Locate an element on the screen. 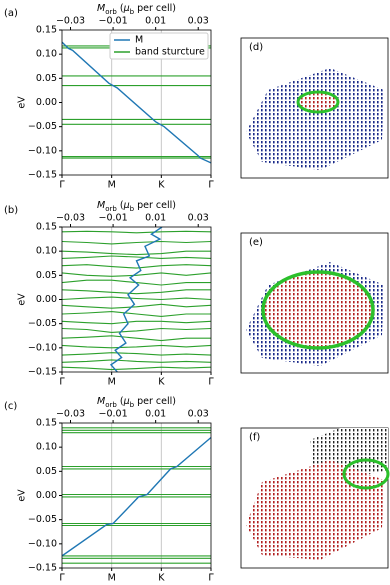  panel-label: (c) is located at coordinates (10, 406).